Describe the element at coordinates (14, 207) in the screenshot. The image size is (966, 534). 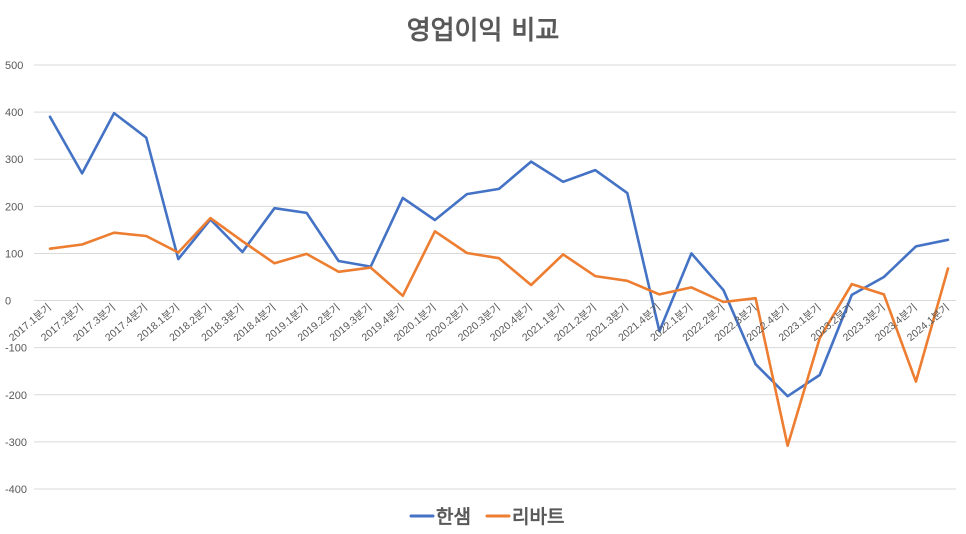
I see `y-tick-label: 200` at that location.